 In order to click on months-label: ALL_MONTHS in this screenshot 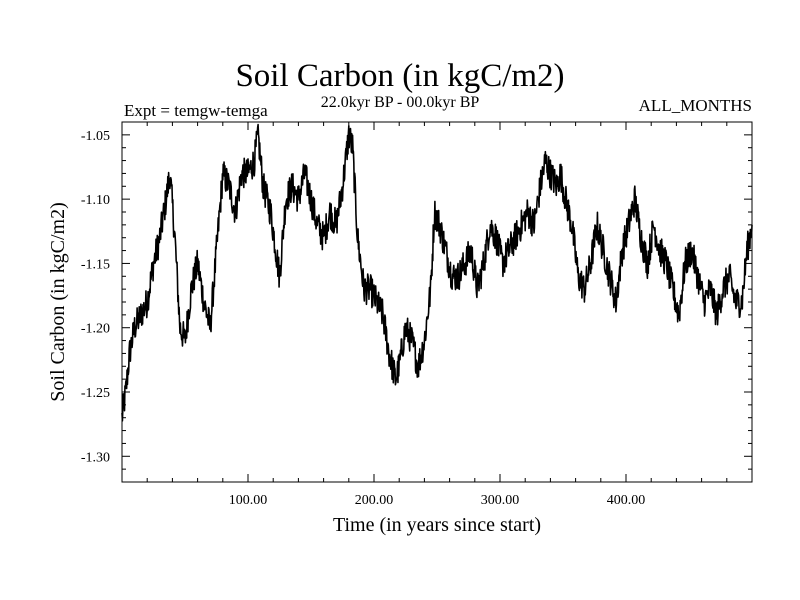, I will do `click(695, 105)`.